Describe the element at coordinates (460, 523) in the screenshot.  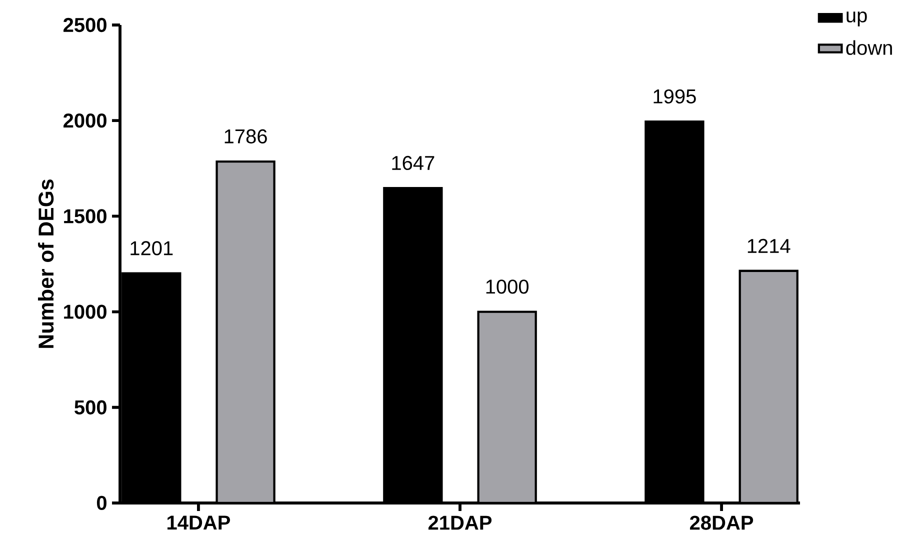
I see `x-tick-label: 21DAP` at that location.